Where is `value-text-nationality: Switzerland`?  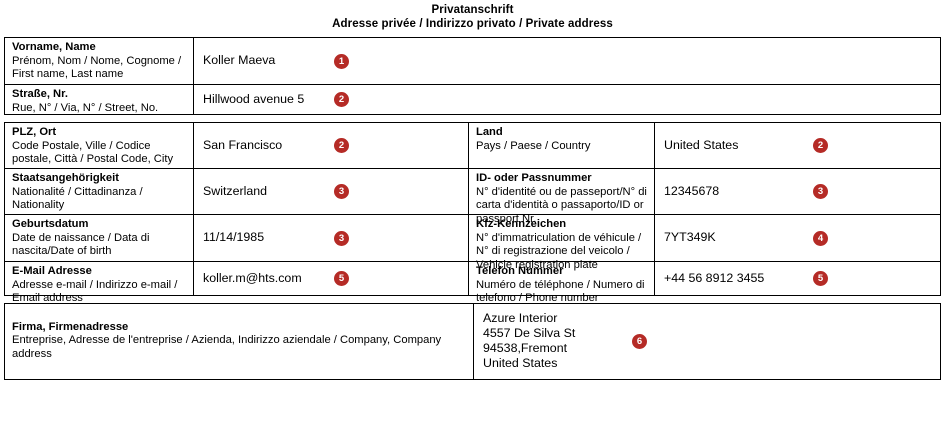
value-text-nationality: Switzerland is located at coordinates (235, 190).